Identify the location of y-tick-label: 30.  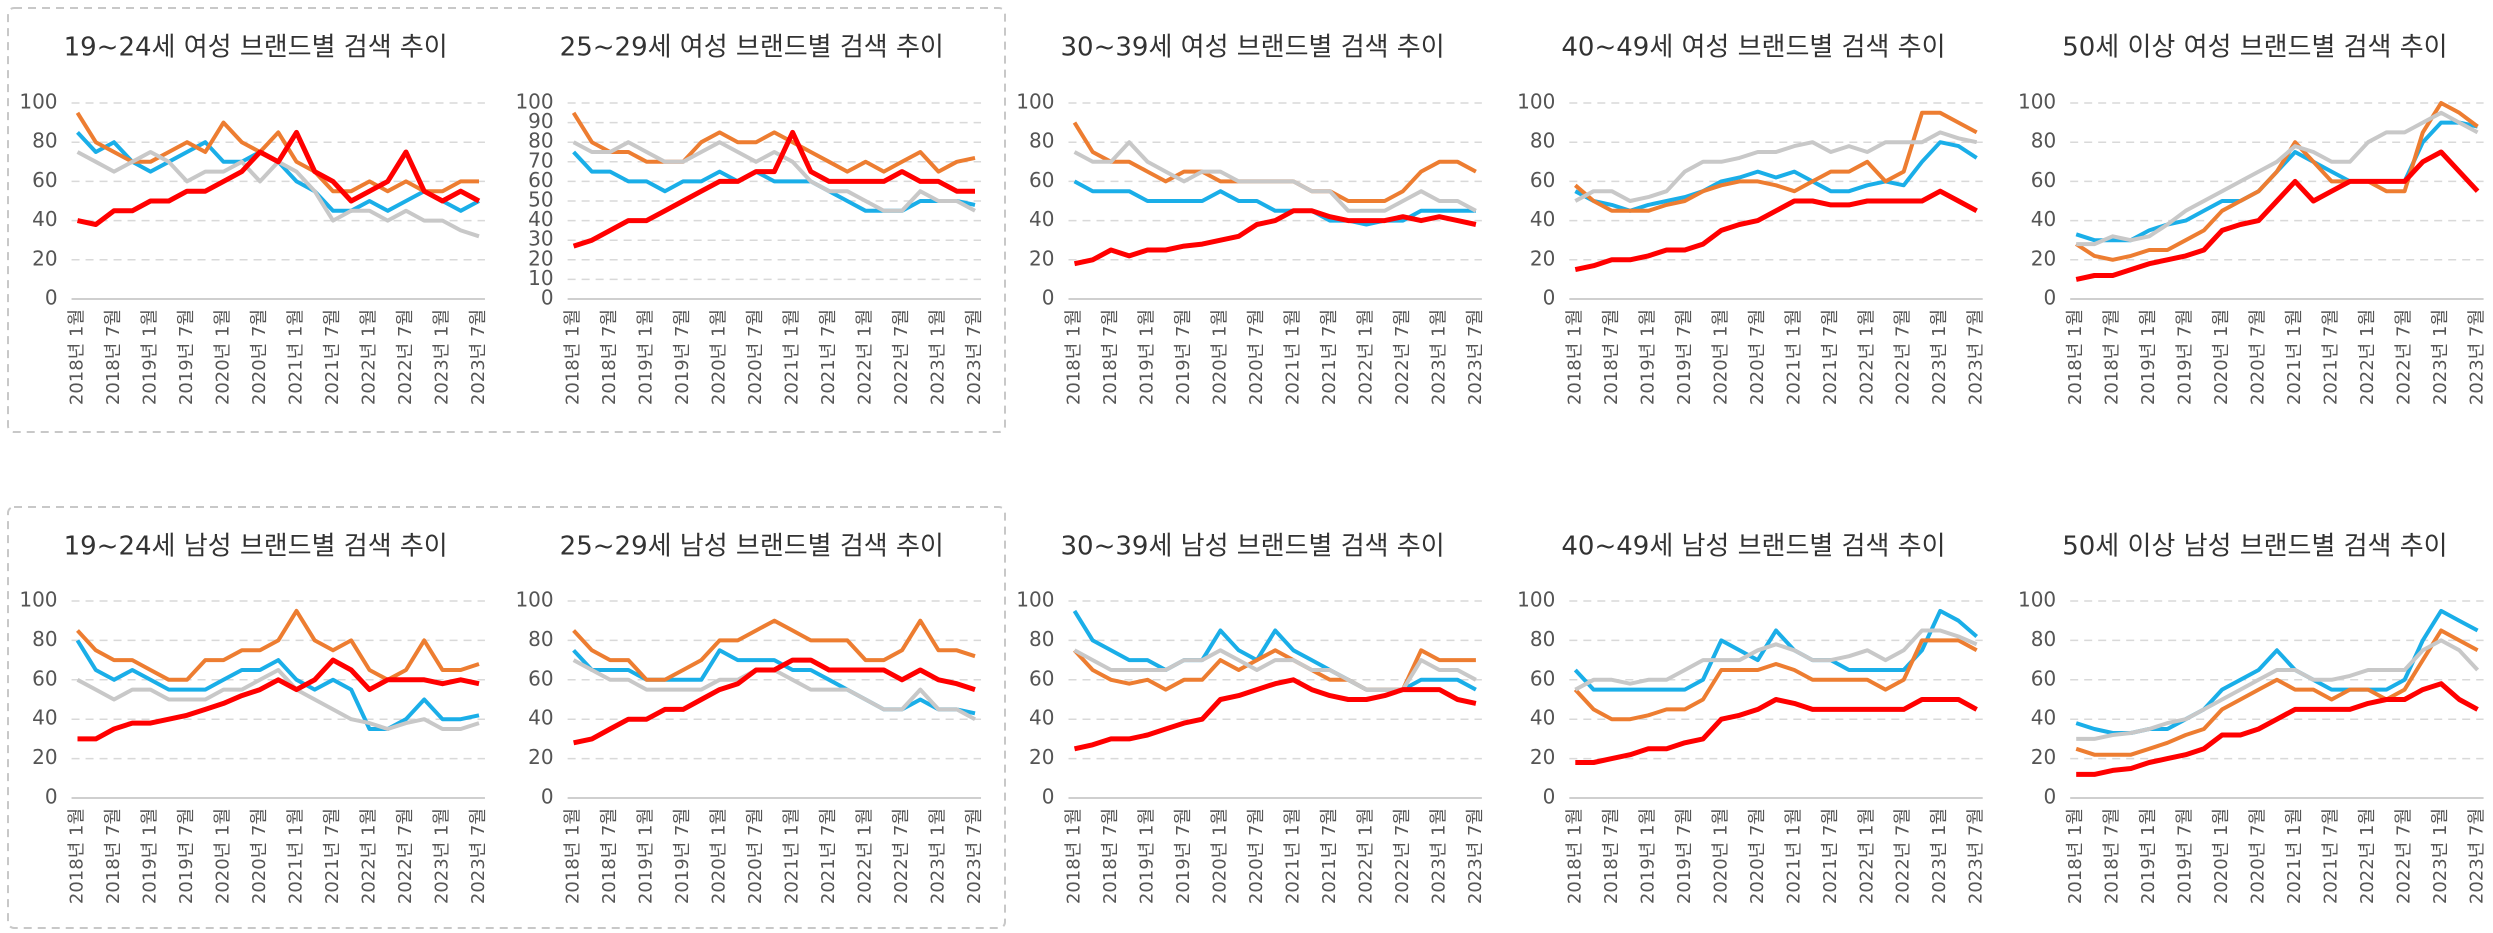
(540, 239).